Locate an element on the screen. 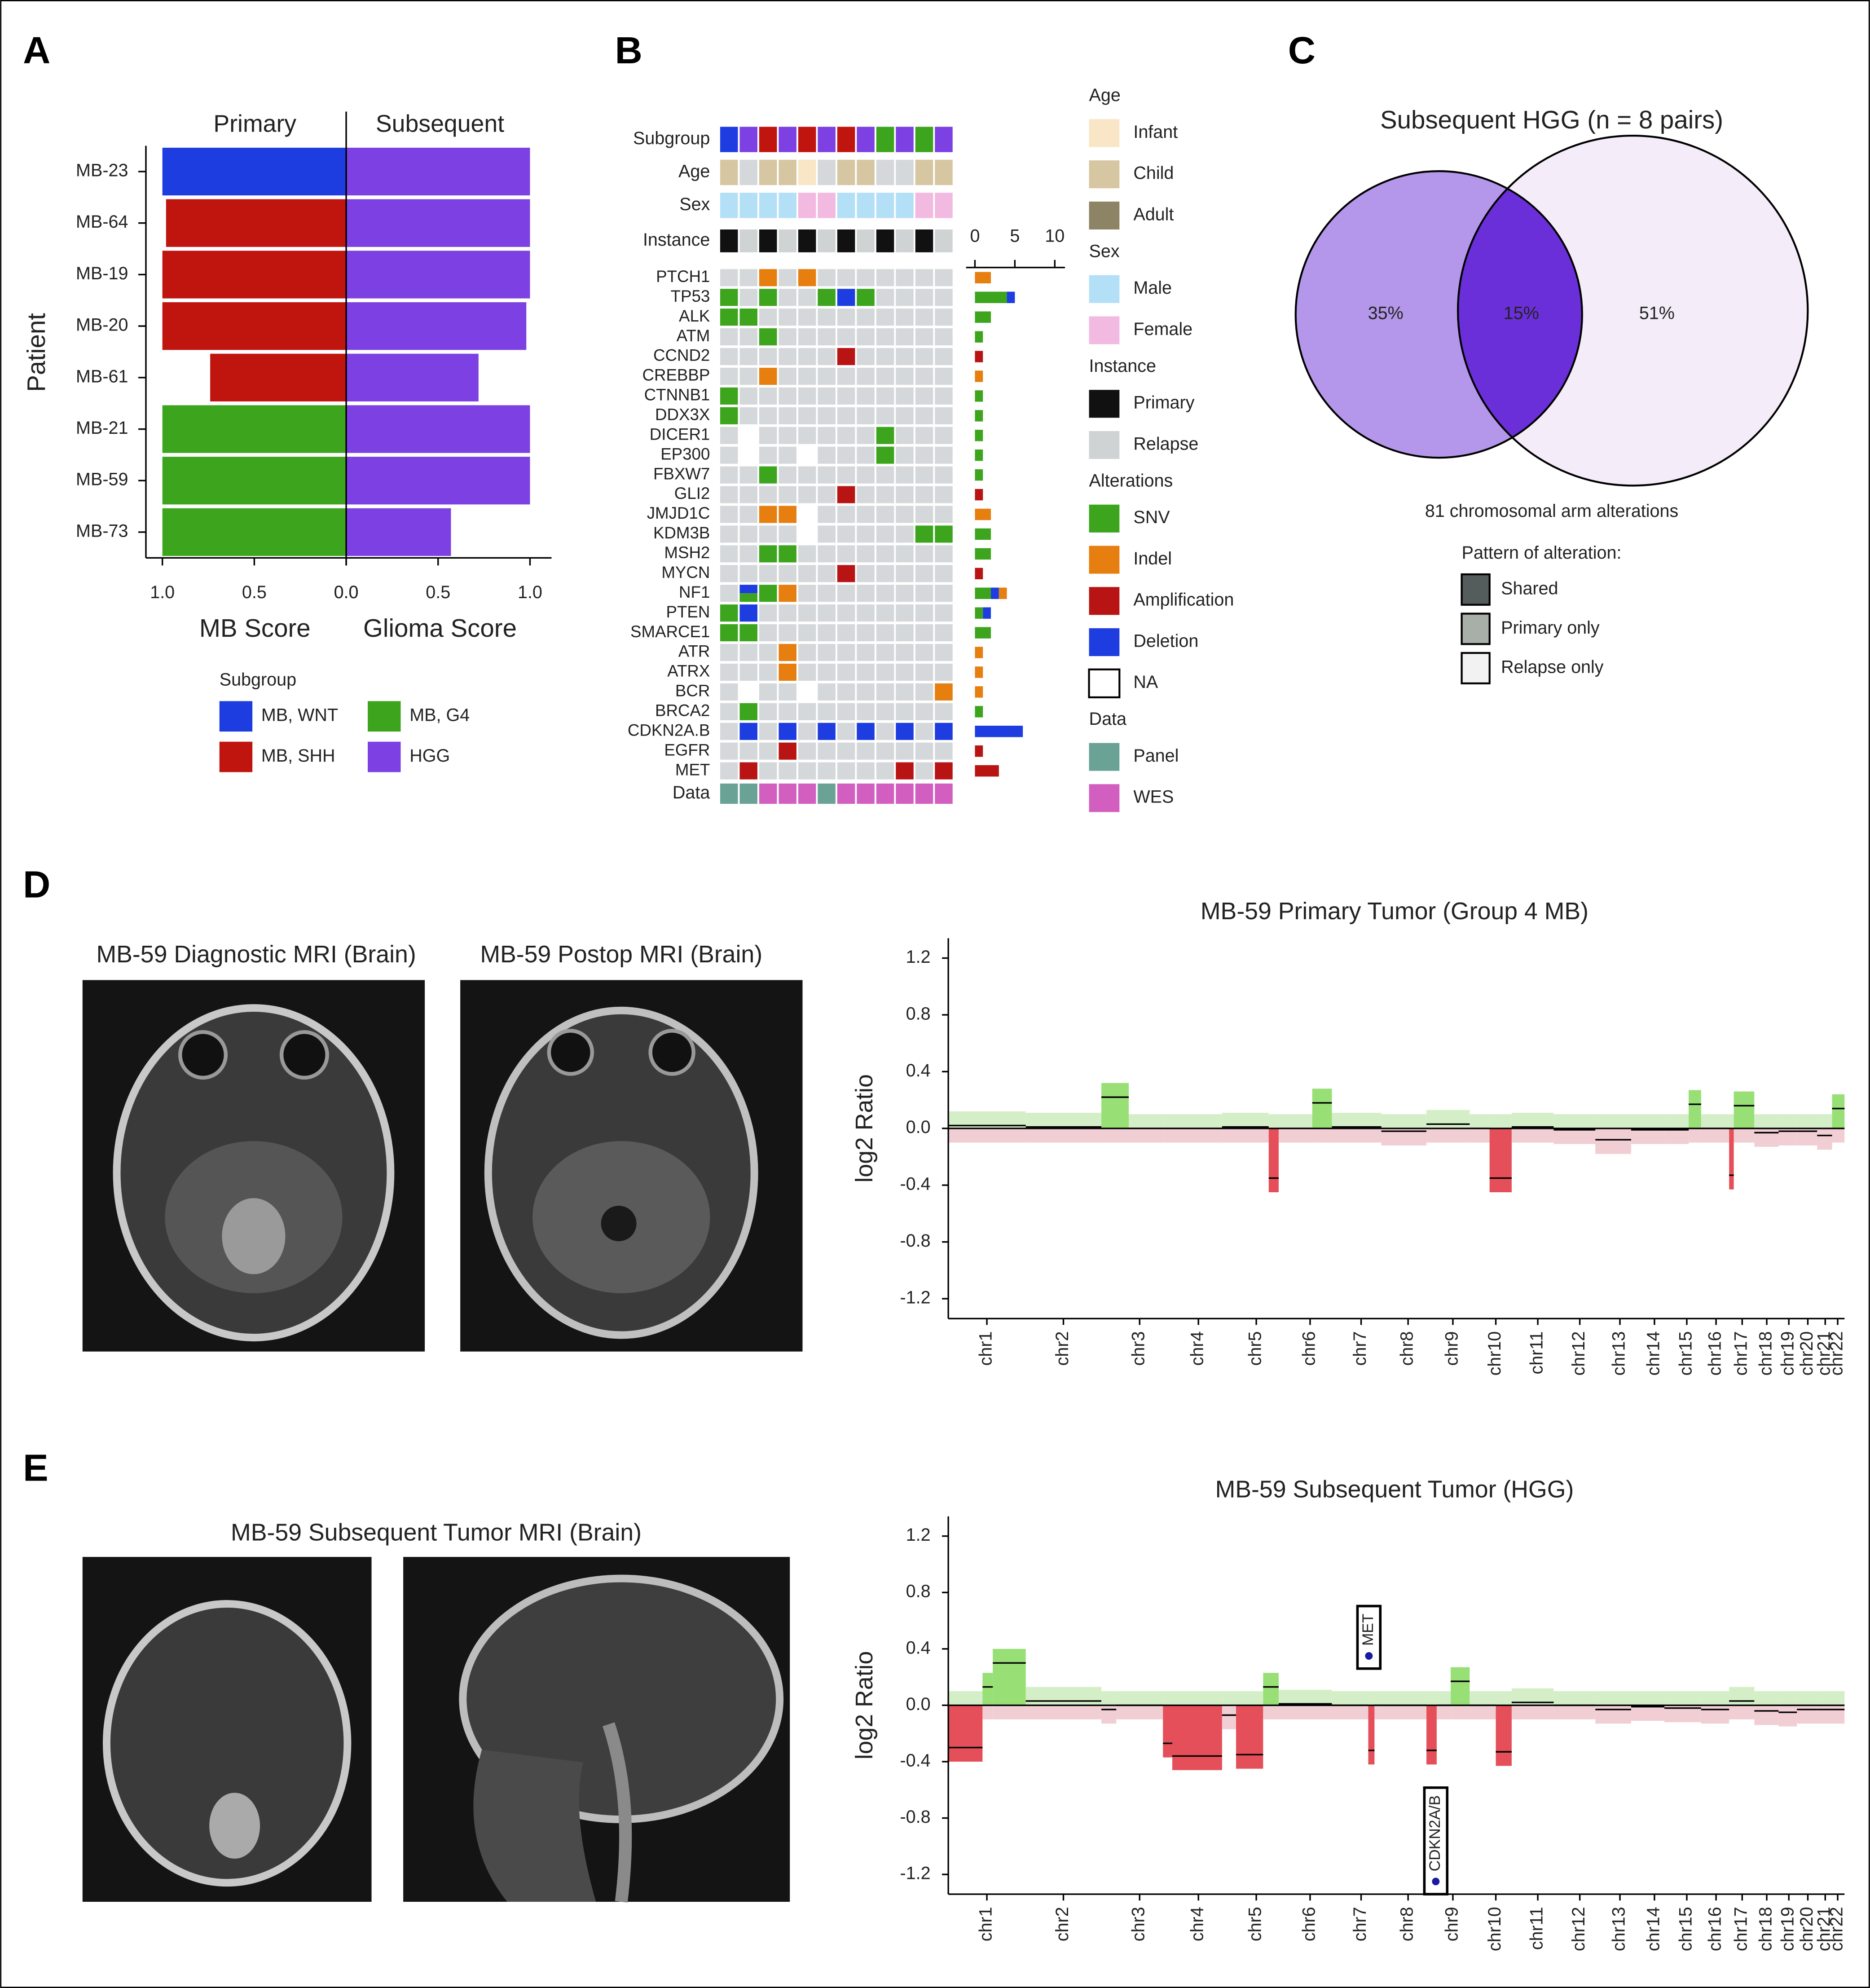  gene-label: DDX3X is located at coordinates (682, 415).